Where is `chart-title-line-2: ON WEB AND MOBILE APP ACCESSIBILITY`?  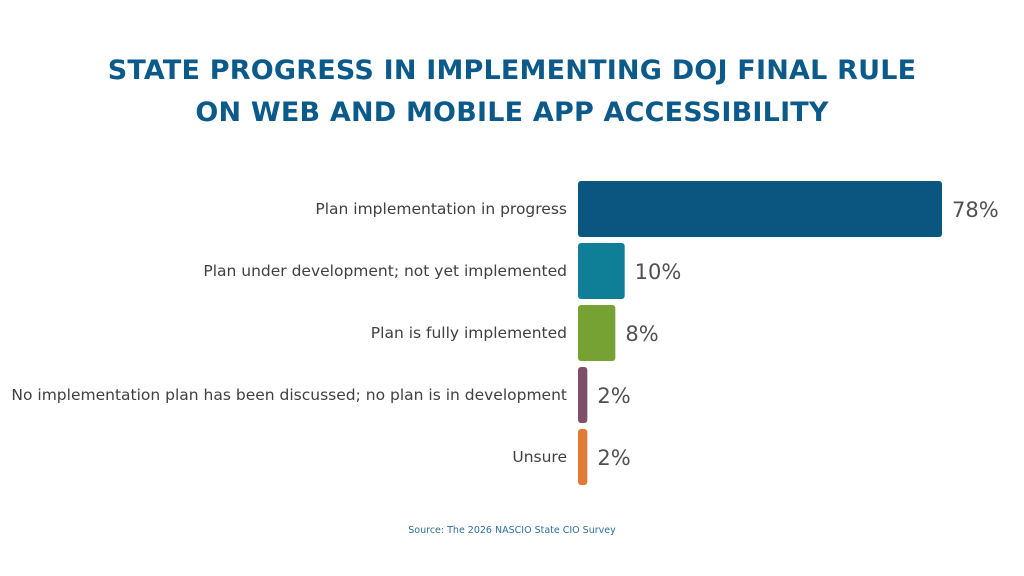 chart-title-line-2: ON WEB AND MOBILE APP ACCESSIBILITY is located at coordinates (512, 112).